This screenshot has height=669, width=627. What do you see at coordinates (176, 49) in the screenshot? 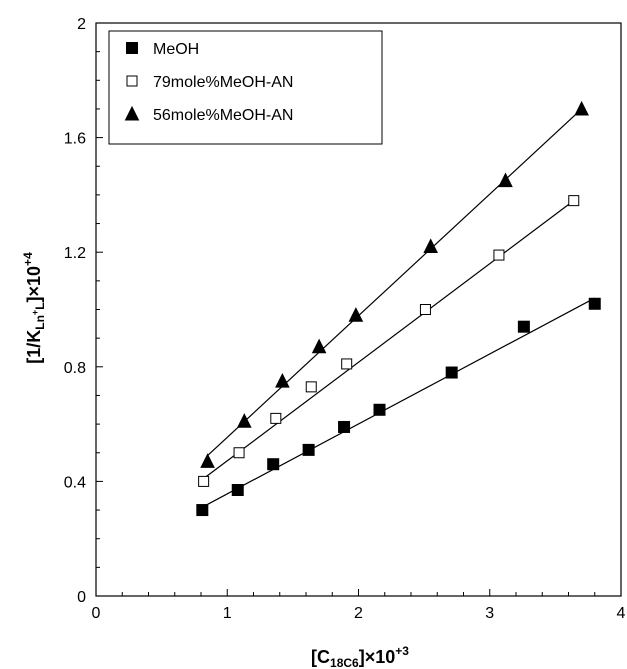
I see `legend-label-series-1: MeOH` at bounding box center [176, 49].